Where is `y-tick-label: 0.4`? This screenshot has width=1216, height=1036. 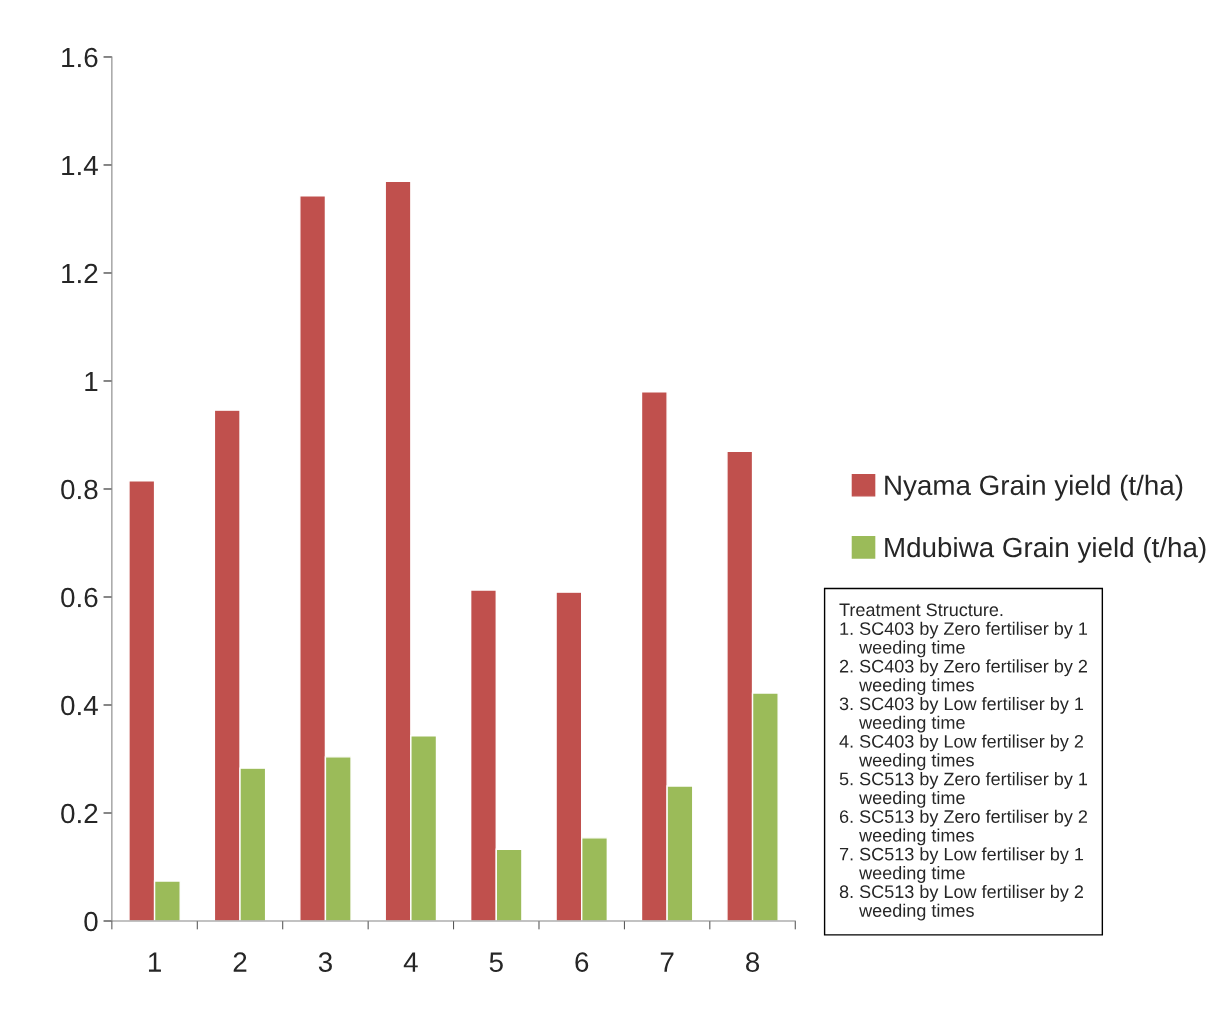 y-tick-label: 0.4 is located at coordinates (79, 705).